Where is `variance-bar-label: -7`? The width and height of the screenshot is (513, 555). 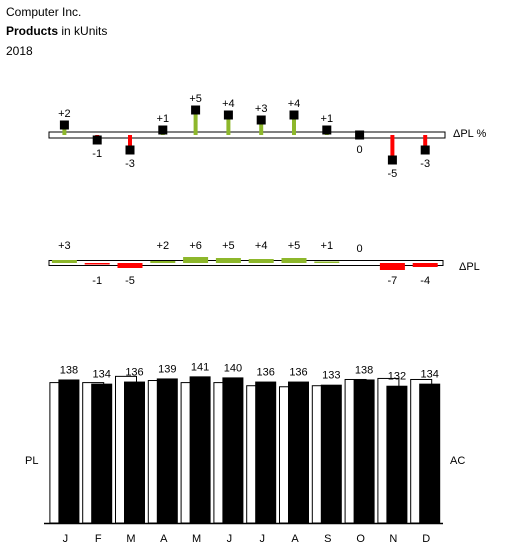 variance-bar-label: -7 is located at coordinates (393, 281).